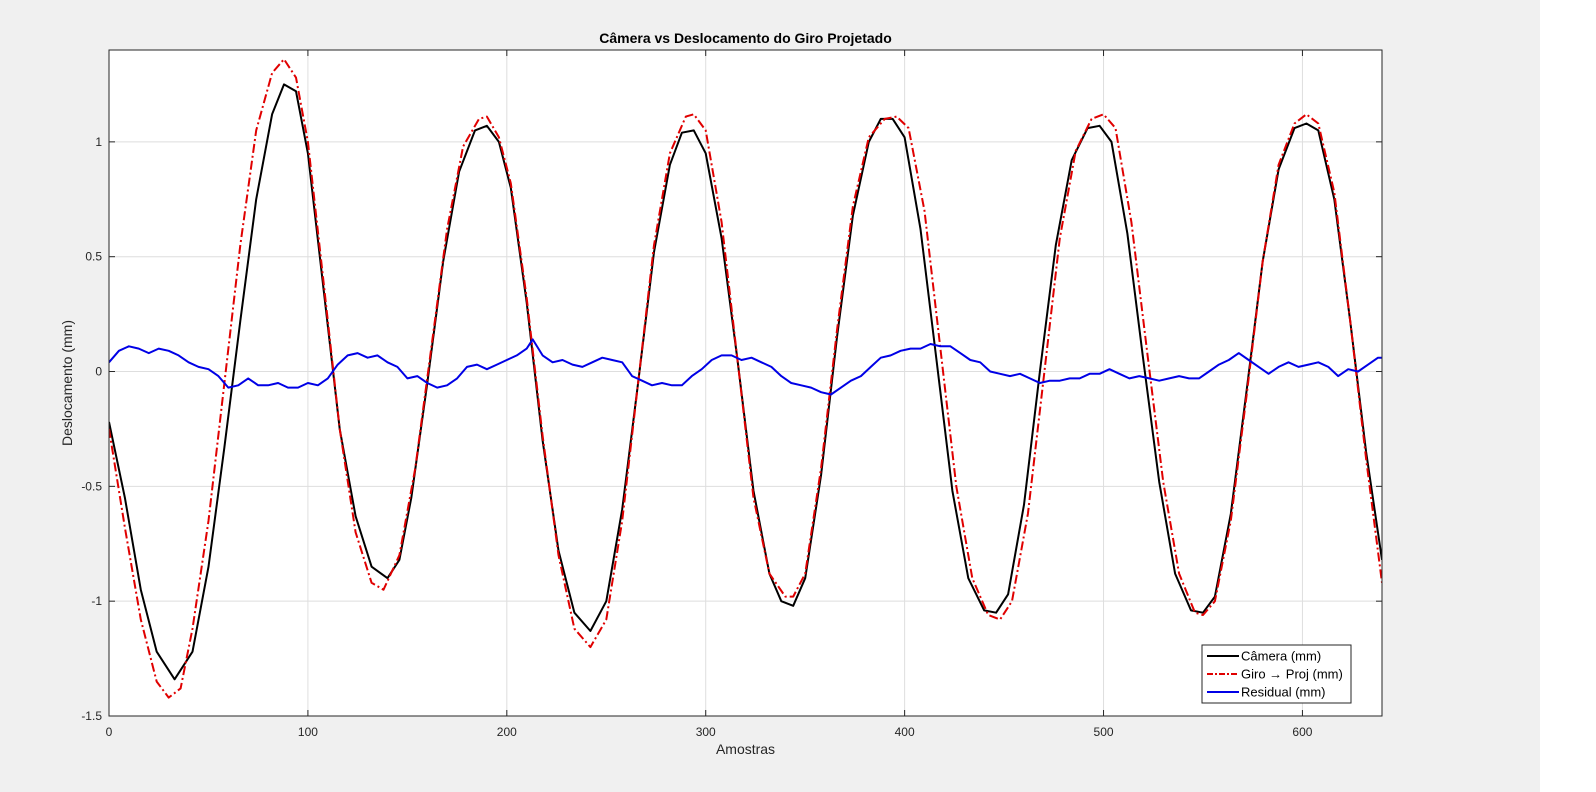 The image size is (1596, 792). I want to click on x-tick-label: 400, so click(905, 732).